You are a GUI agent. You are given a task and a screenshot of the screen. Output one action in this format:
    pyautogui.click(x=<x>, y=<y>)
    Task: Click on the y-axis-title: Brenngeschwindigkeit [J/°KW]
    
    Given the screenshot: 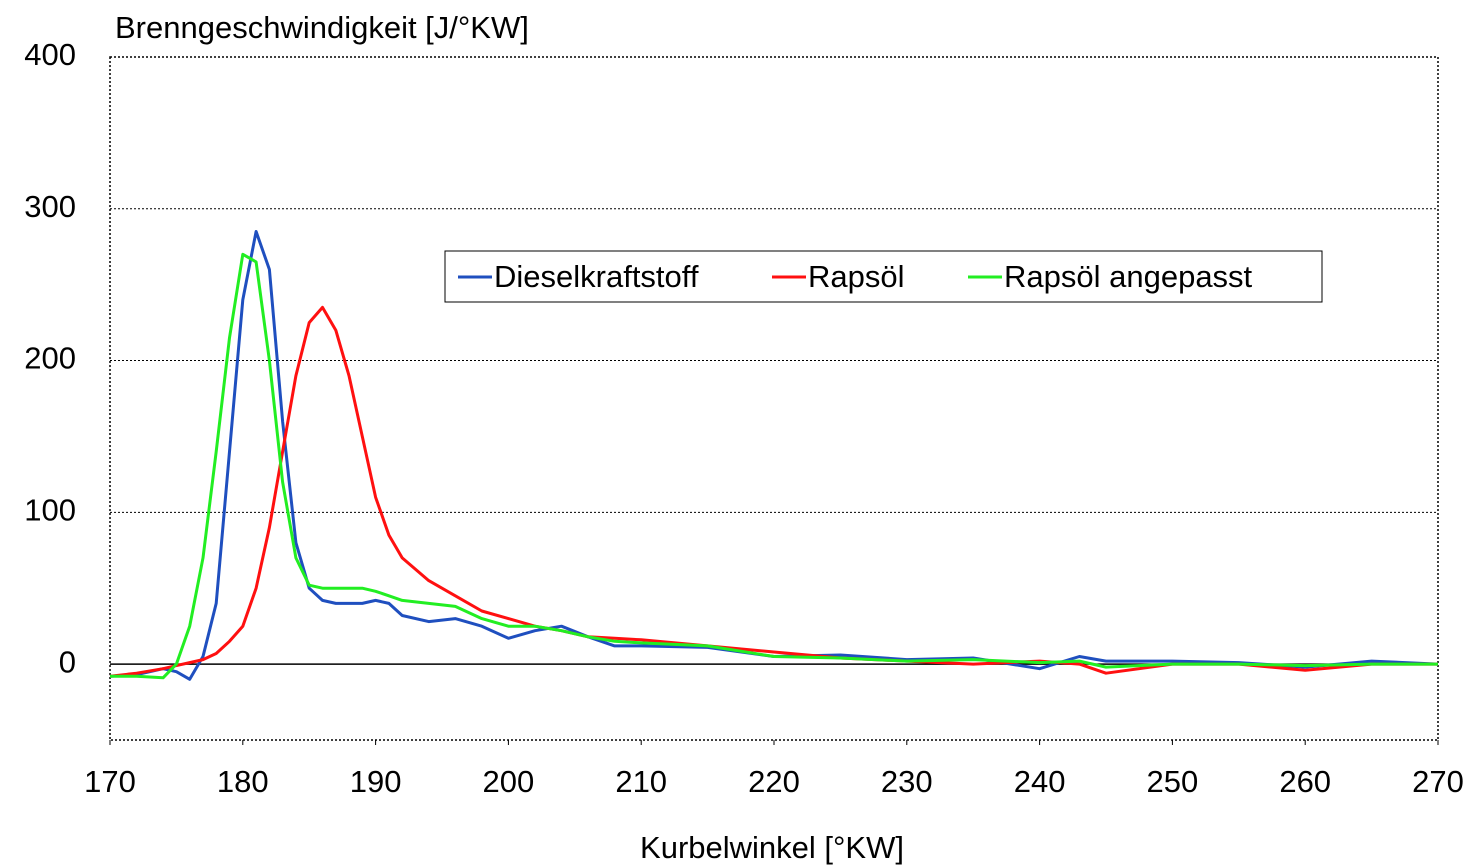 What is the action you would take?
    pyautogui.click(x=322, y=27)
    